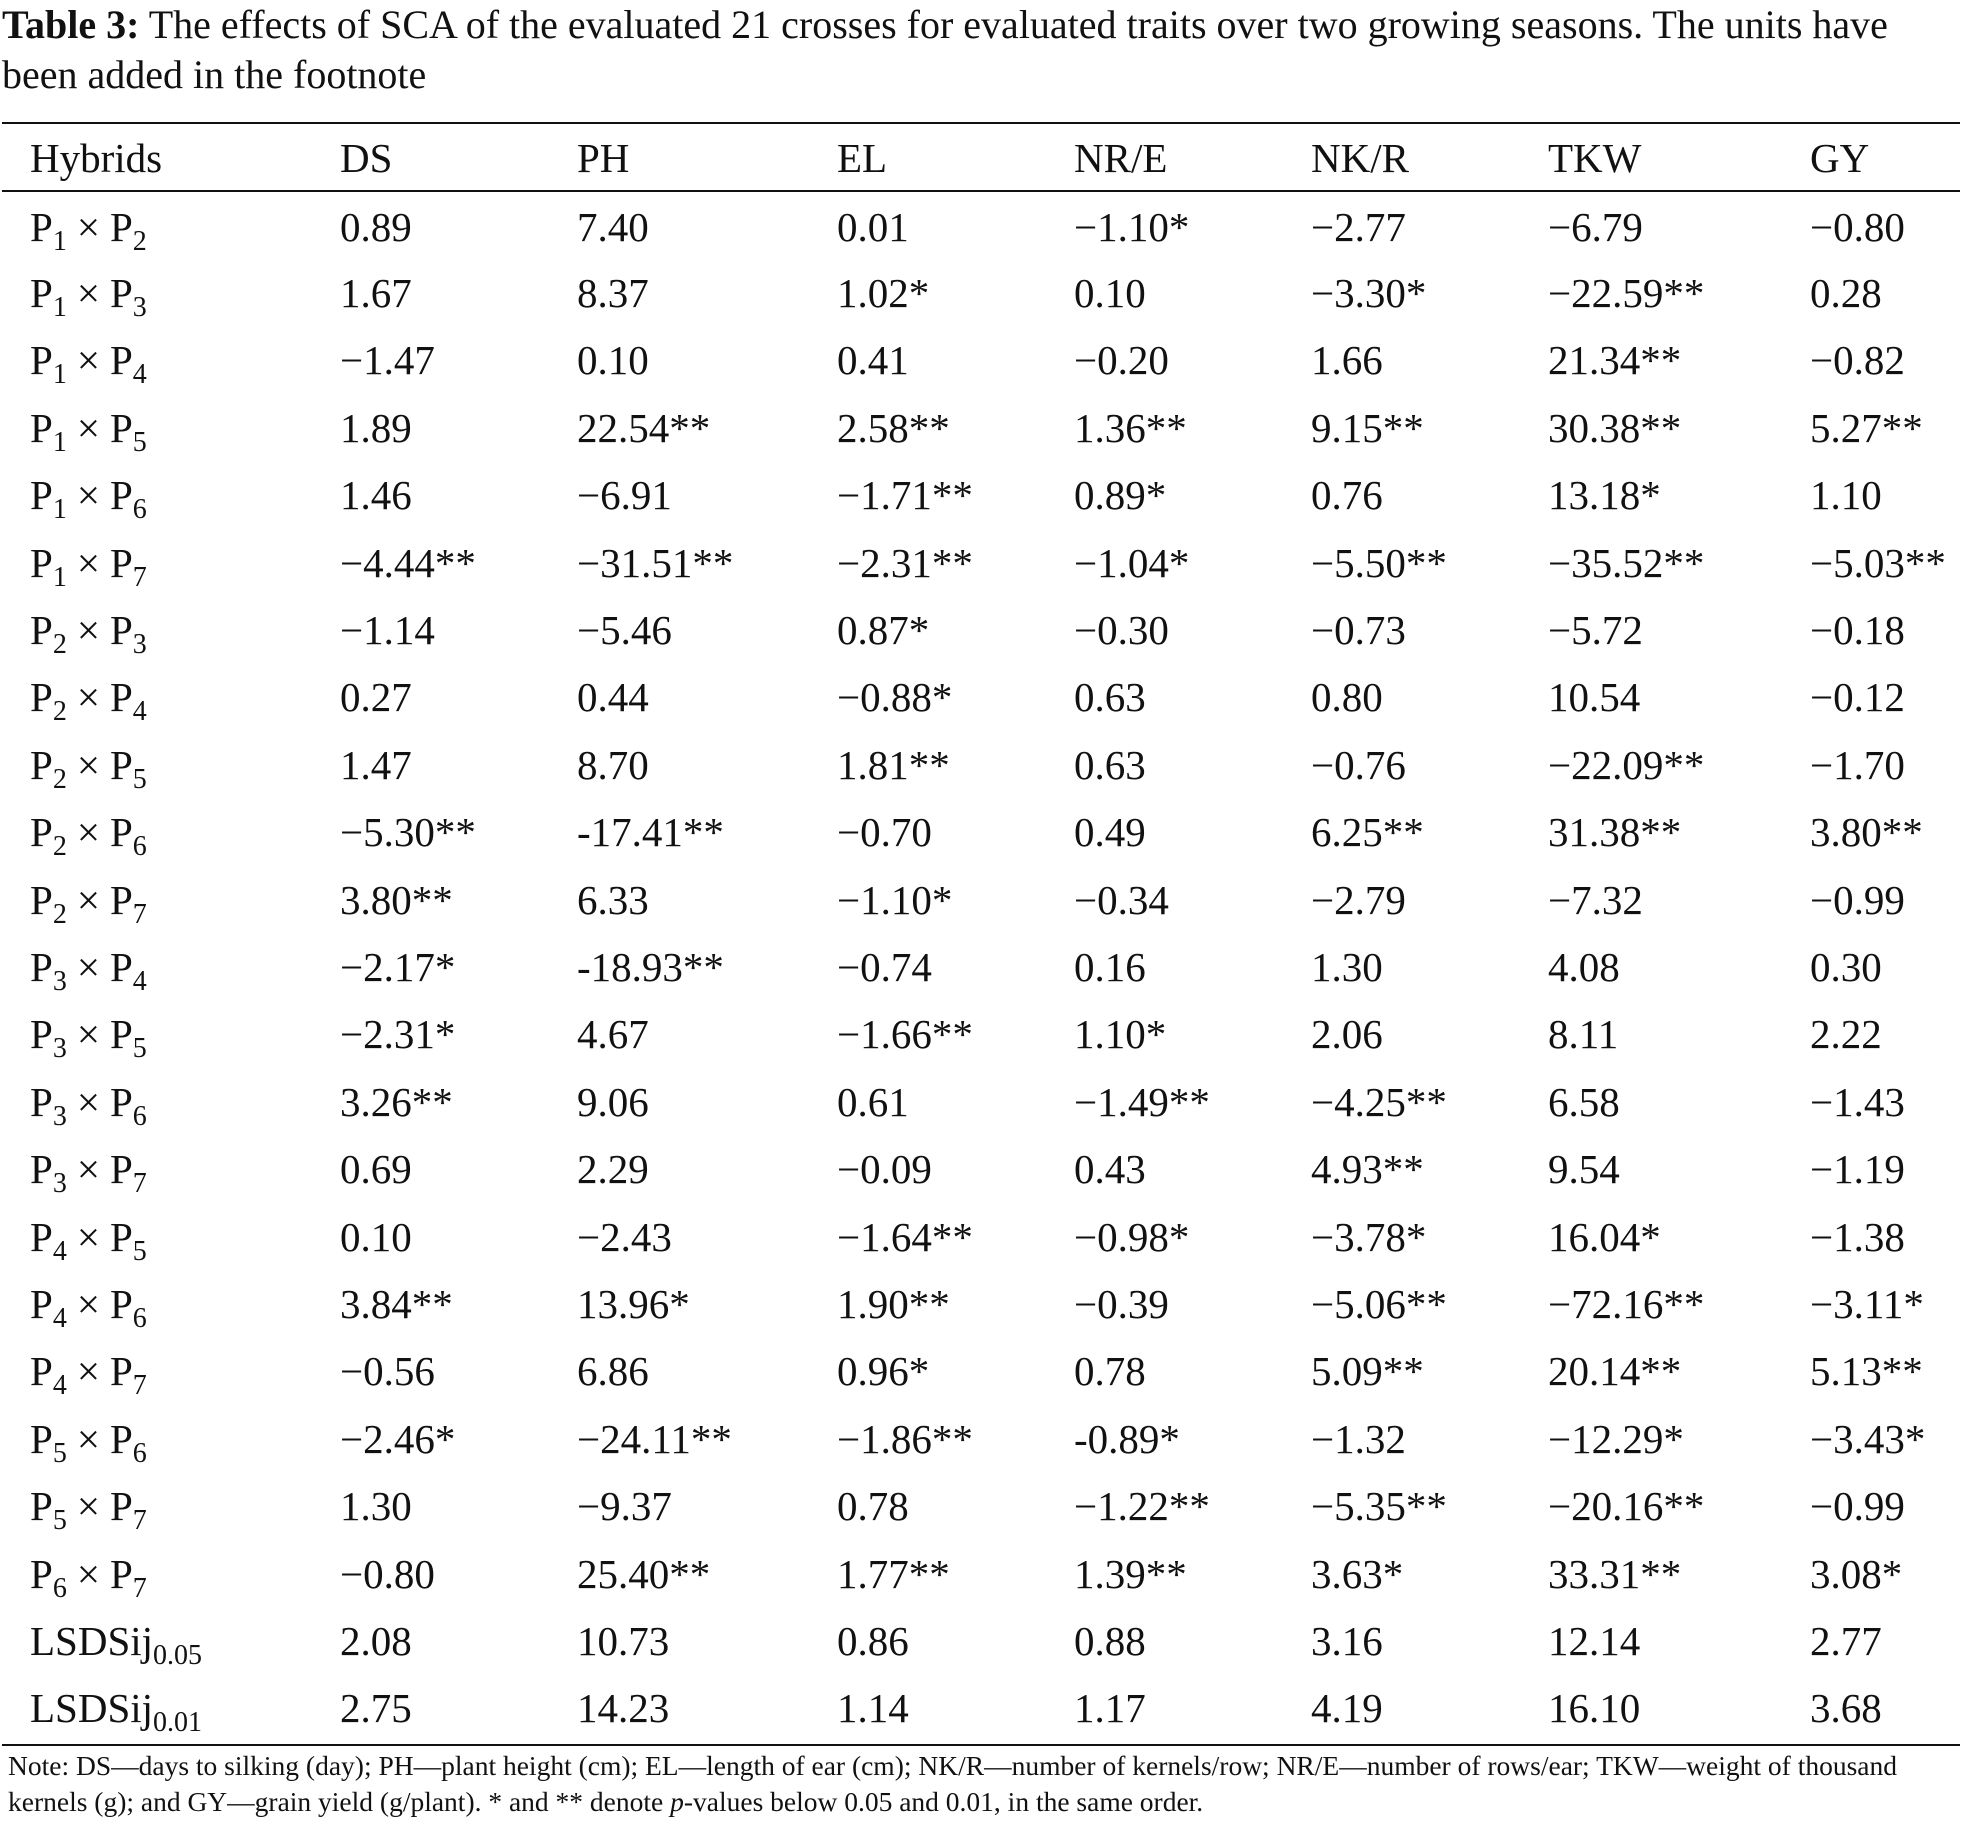 This screenshot has height=1827, width=1965. What do you see at coordinates (905, 1236) in the screenshot?
I see `value-cell: −1.64**` at bounding box center [905, 1236].